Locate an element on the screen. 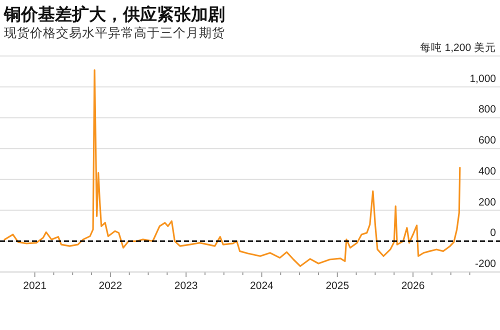  y-tick-label: 0 is located at coordinates (493, 233).